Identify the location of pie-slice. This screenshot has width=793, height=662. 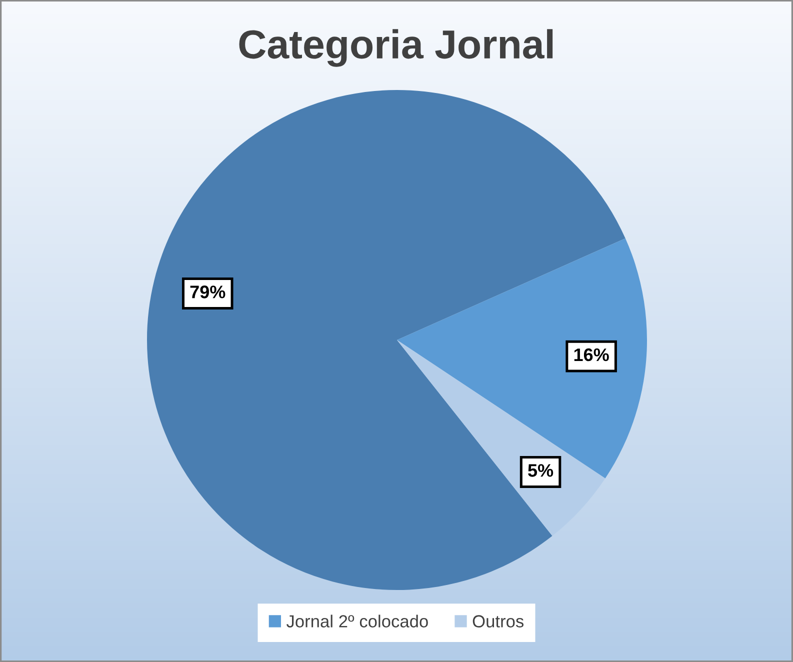
(522, 358).